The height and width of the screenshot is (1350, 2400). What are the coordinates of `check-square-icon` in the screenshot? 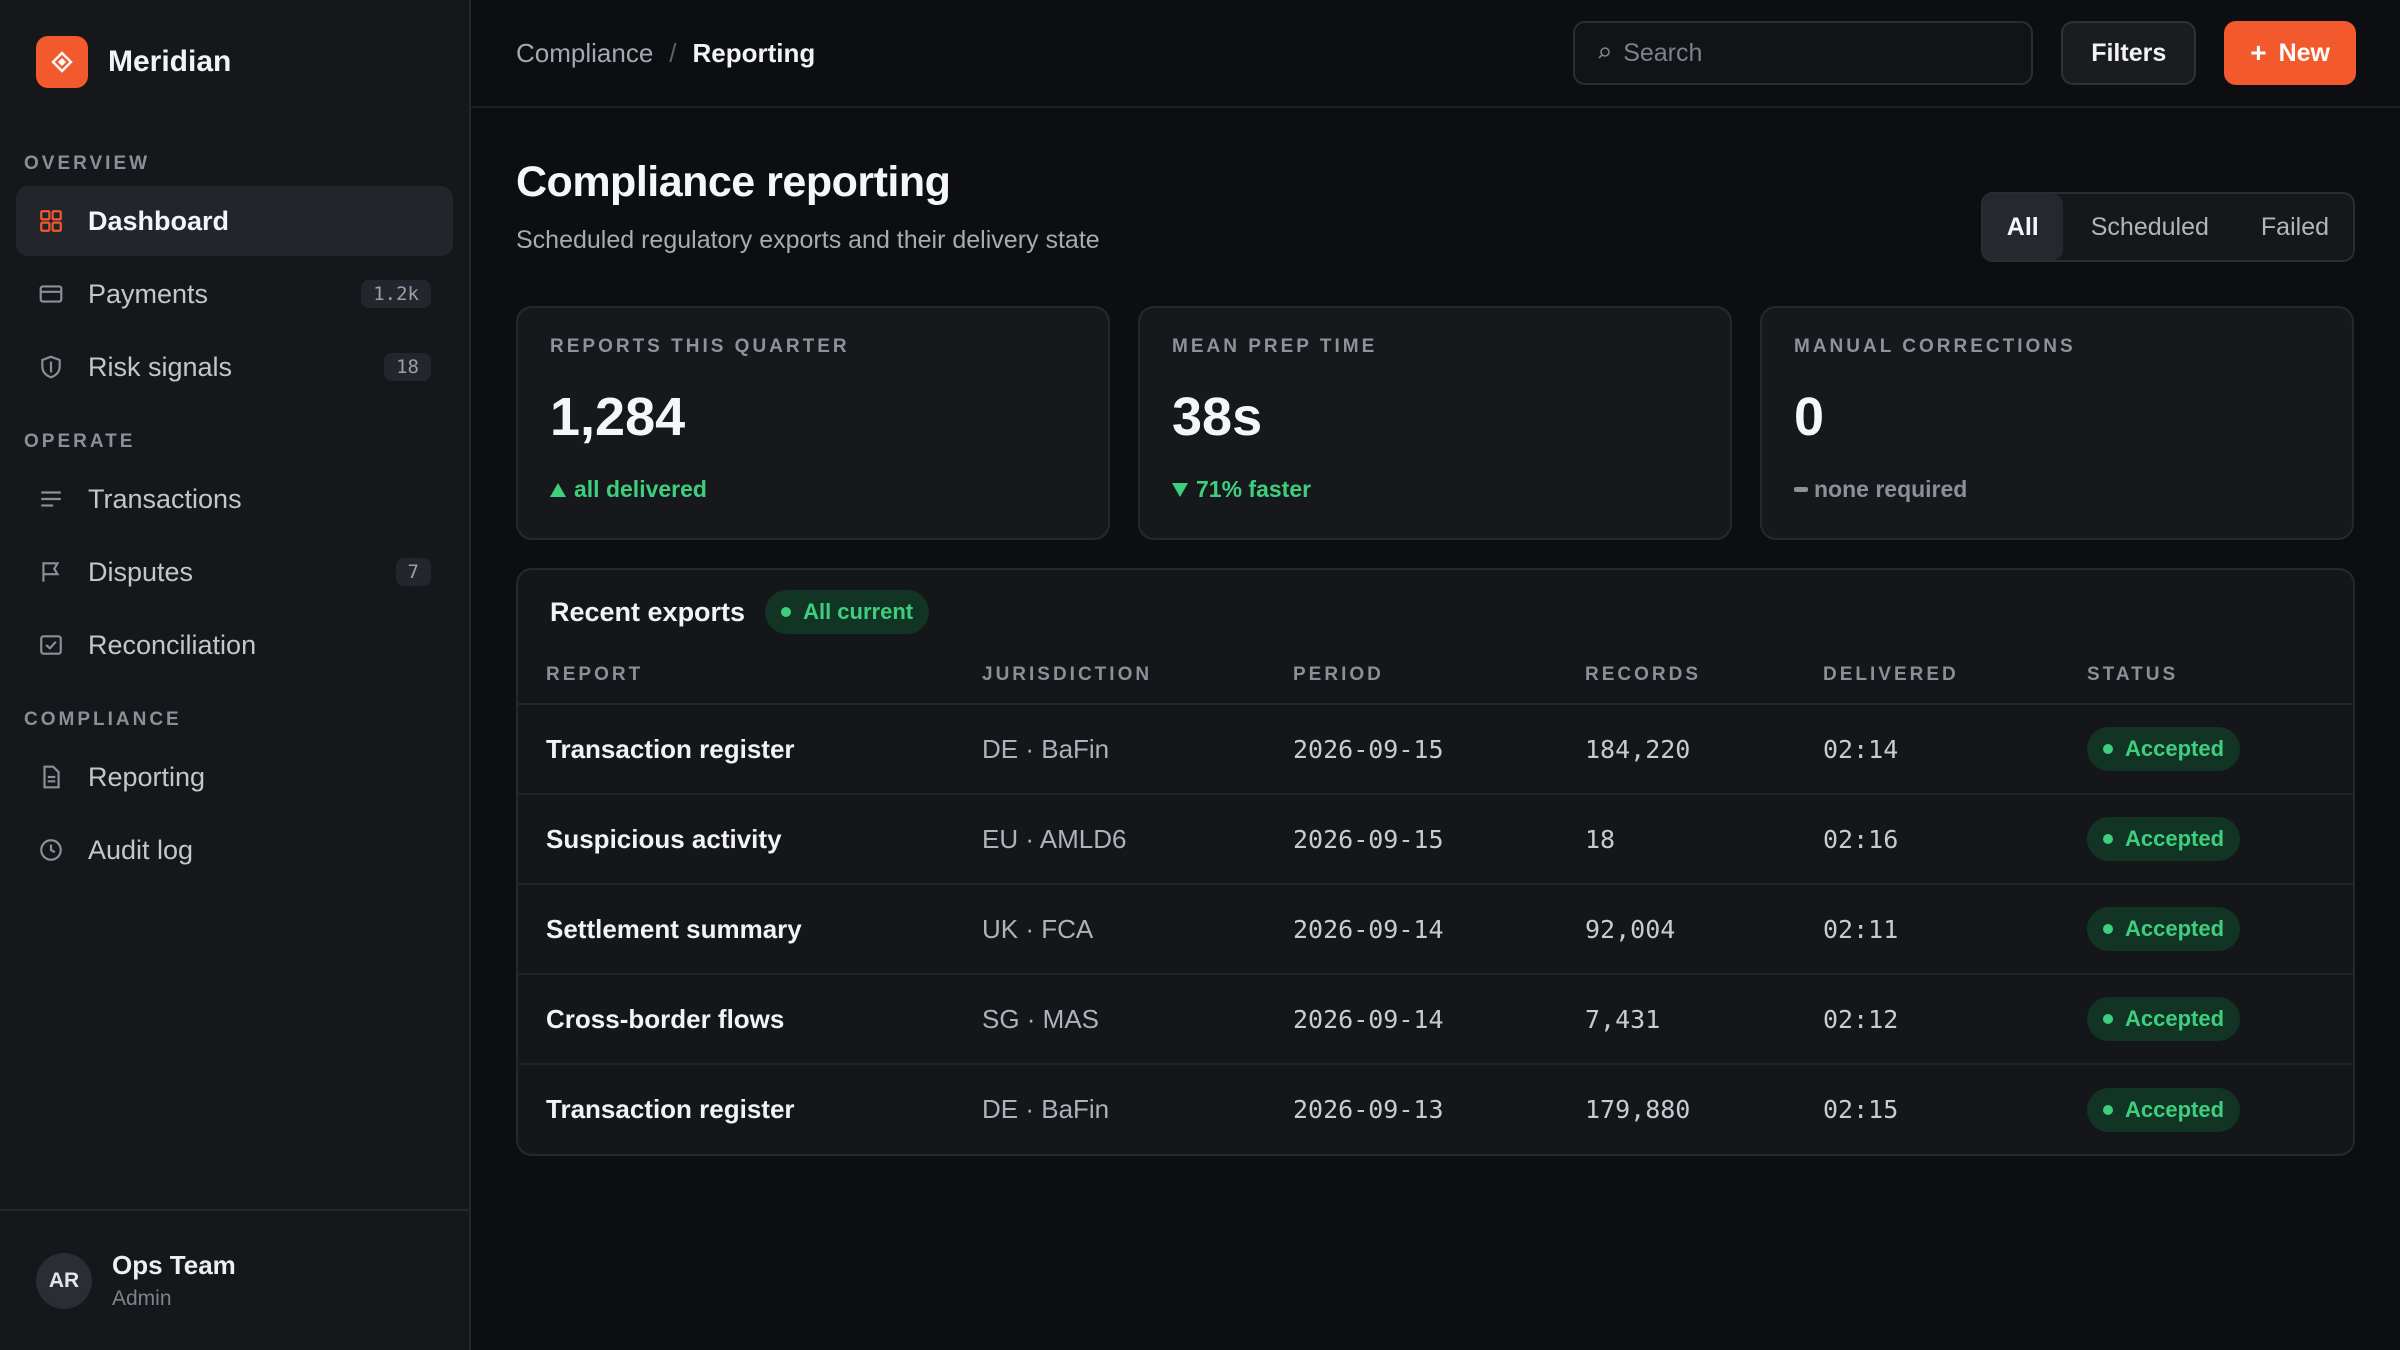 It's located at (51, 645).